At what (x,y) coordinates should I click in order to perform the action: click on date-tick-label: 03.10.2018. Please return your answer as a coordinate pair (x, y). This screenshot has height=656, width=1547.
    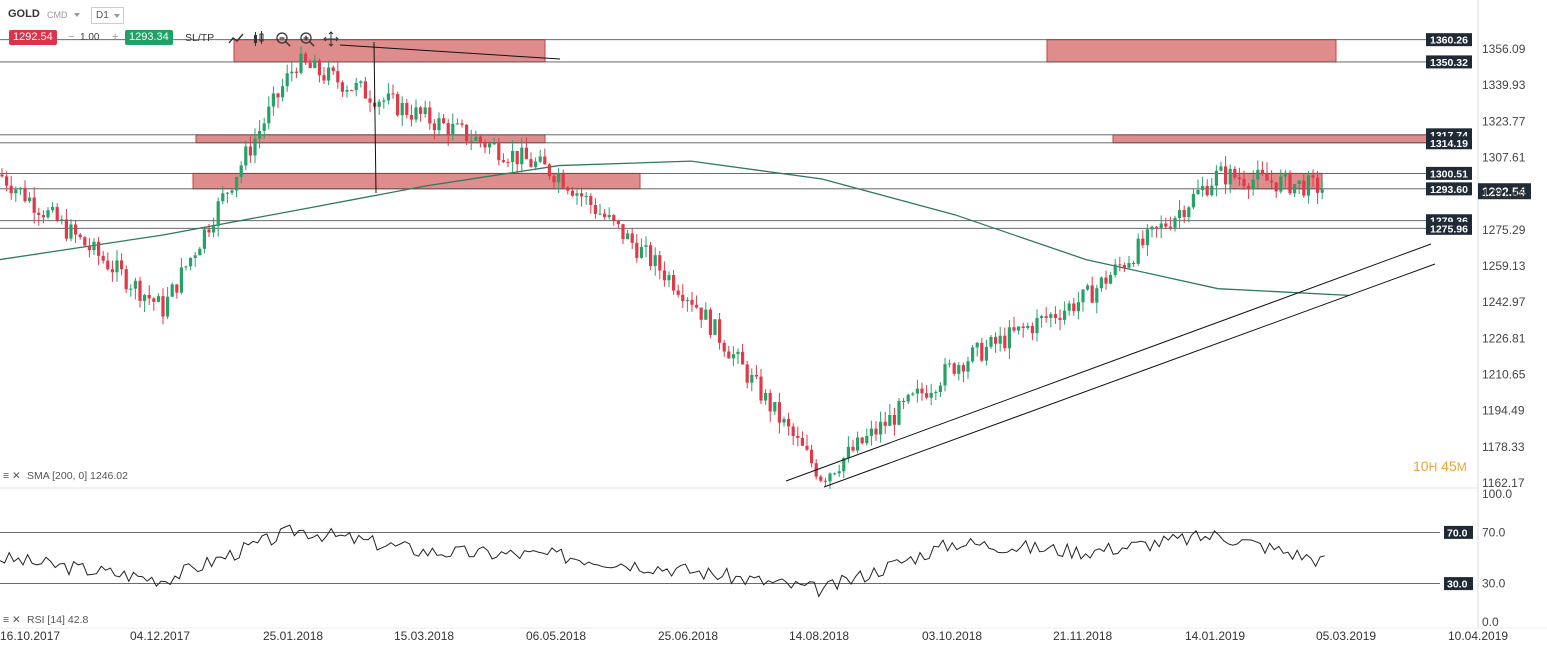
    Looking at the image, I should click on (952, 636).